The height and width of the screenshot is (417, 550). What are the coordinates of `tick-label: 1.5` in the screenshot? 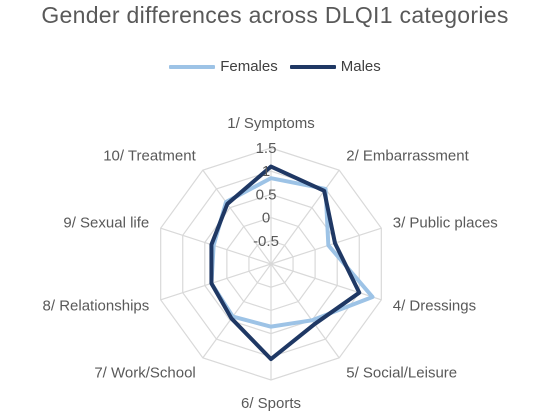 It's located at (266, 148).